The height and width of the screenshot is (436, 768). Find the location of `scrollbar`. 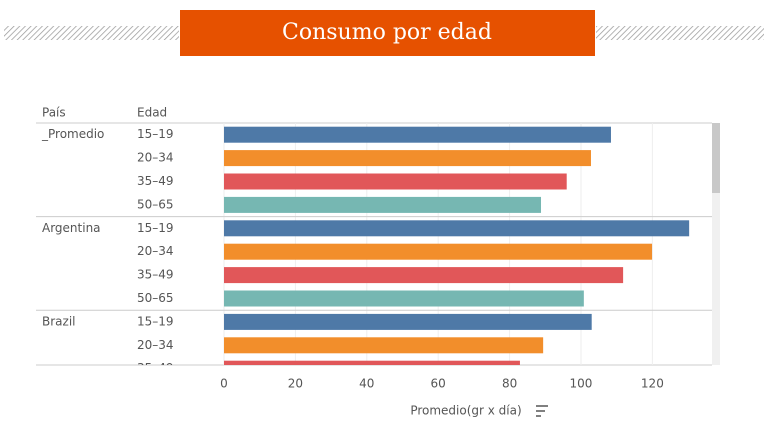

scrollbar is located at coordinates (716, 244).